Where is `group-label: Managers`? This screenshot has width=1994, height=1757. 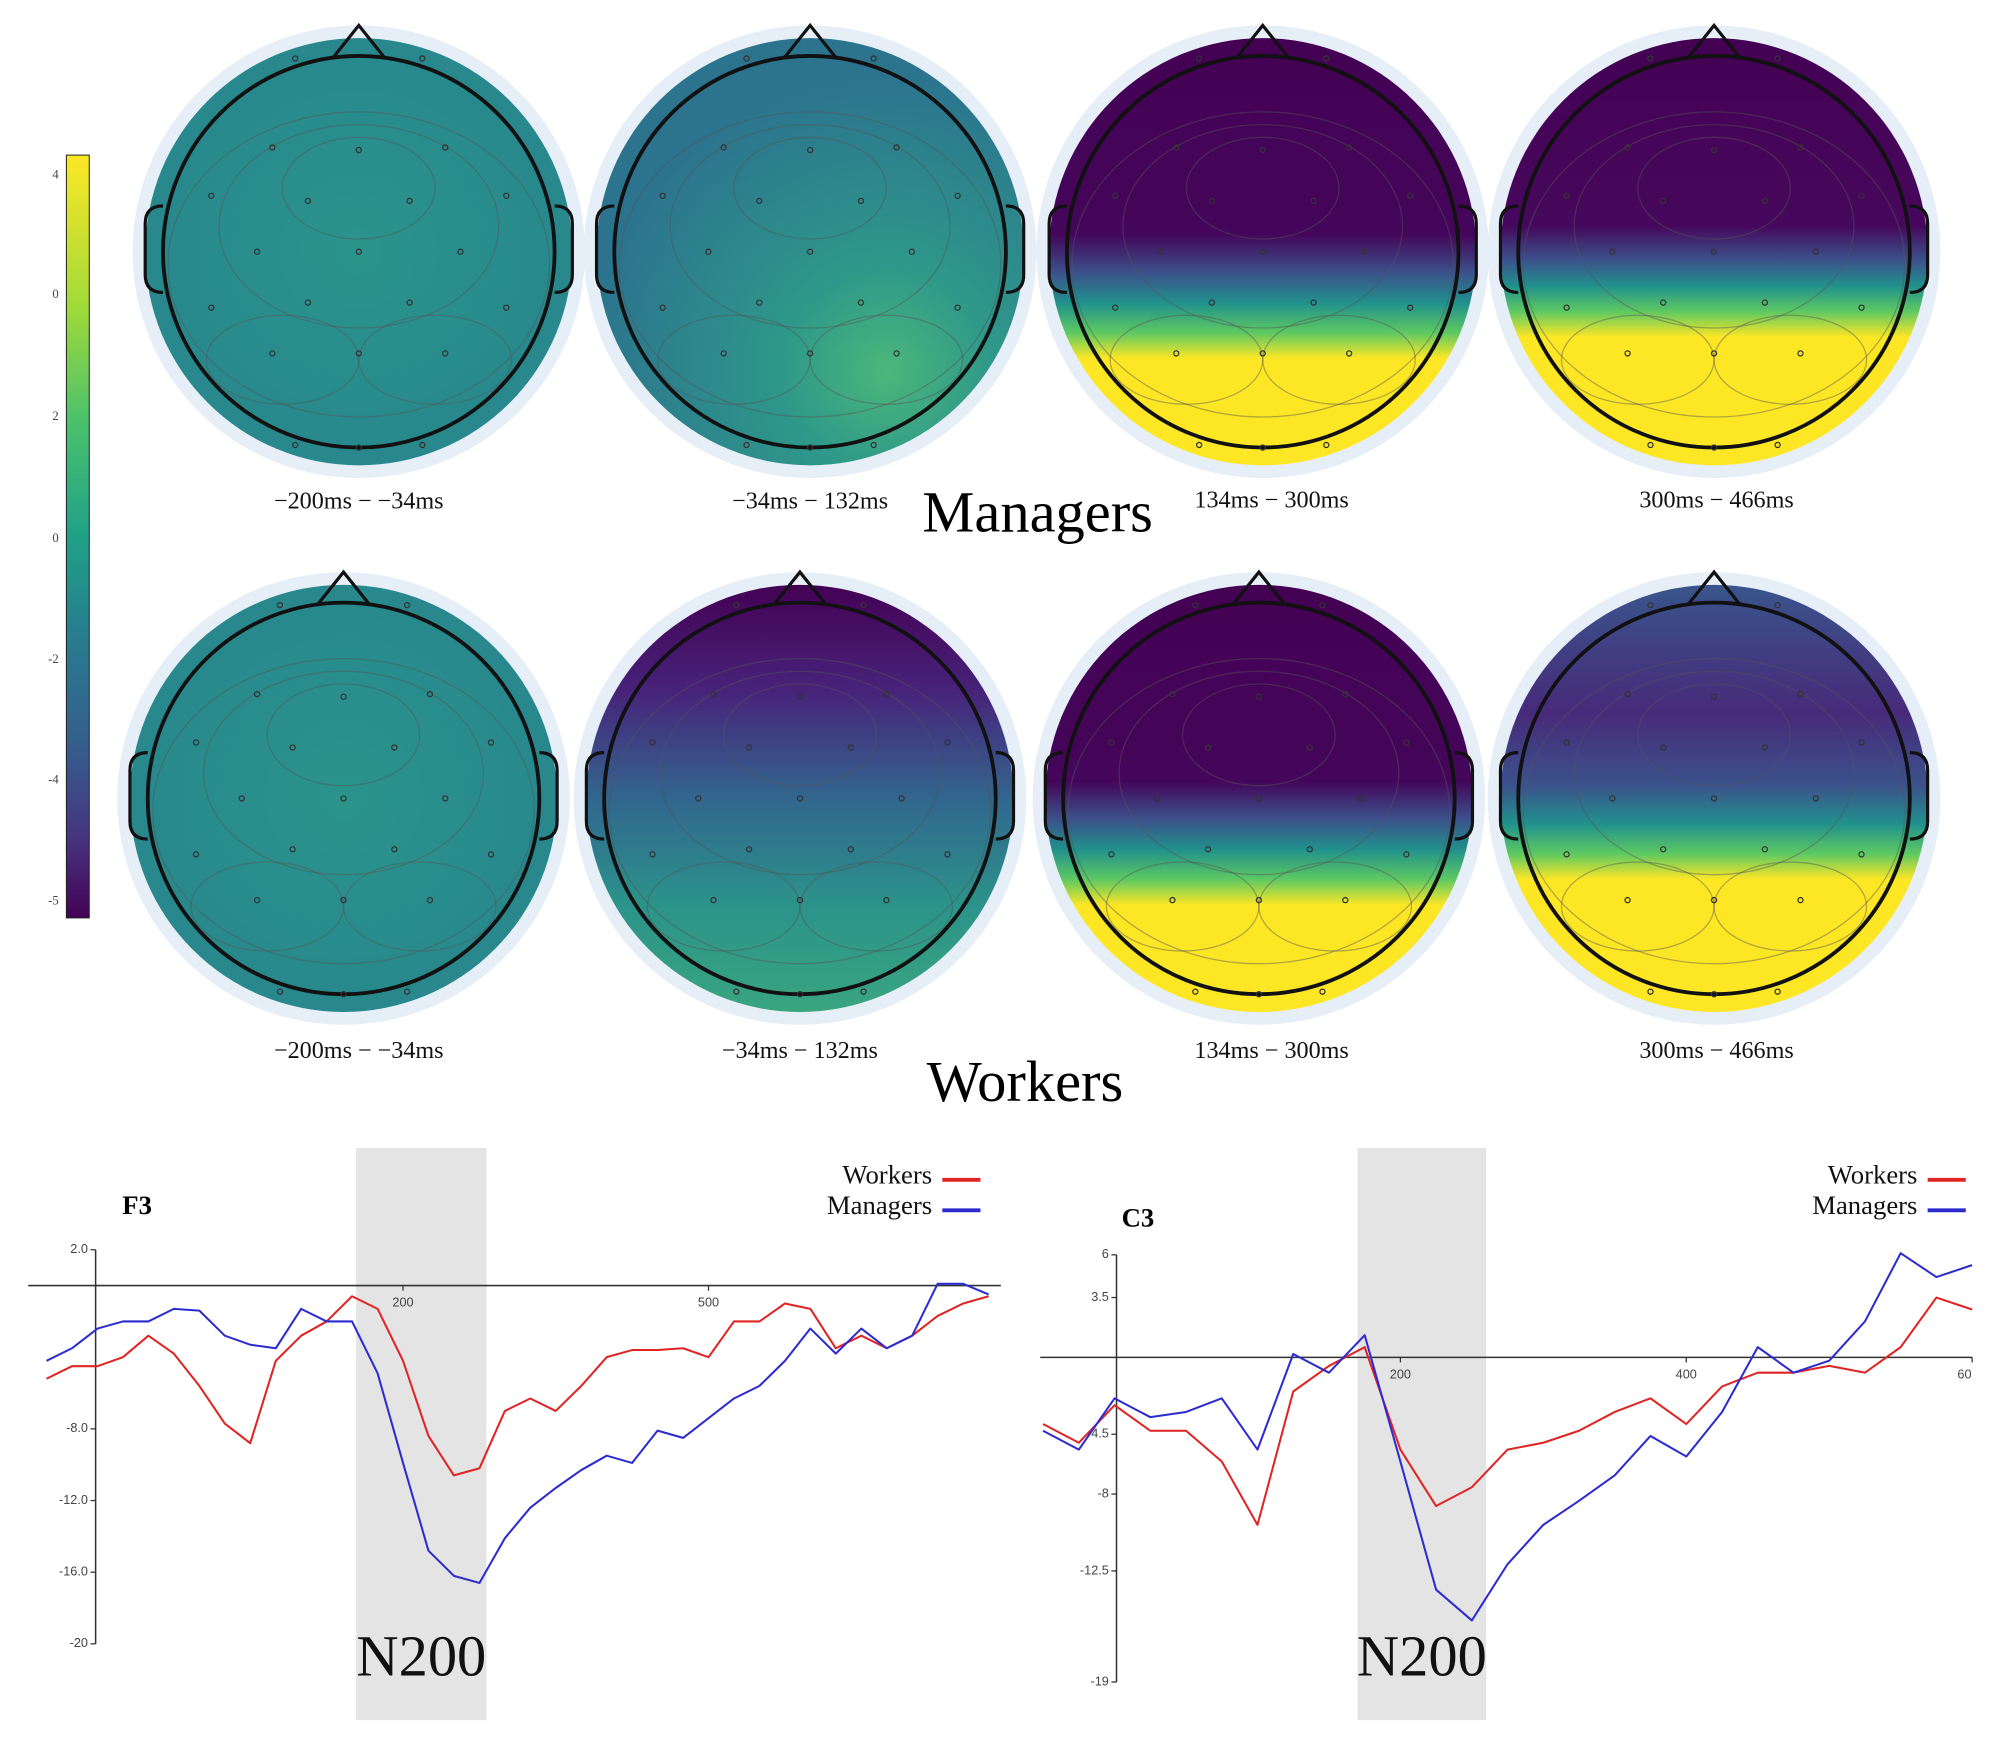 group-label: Managers is located at coordinates (1037, 511).